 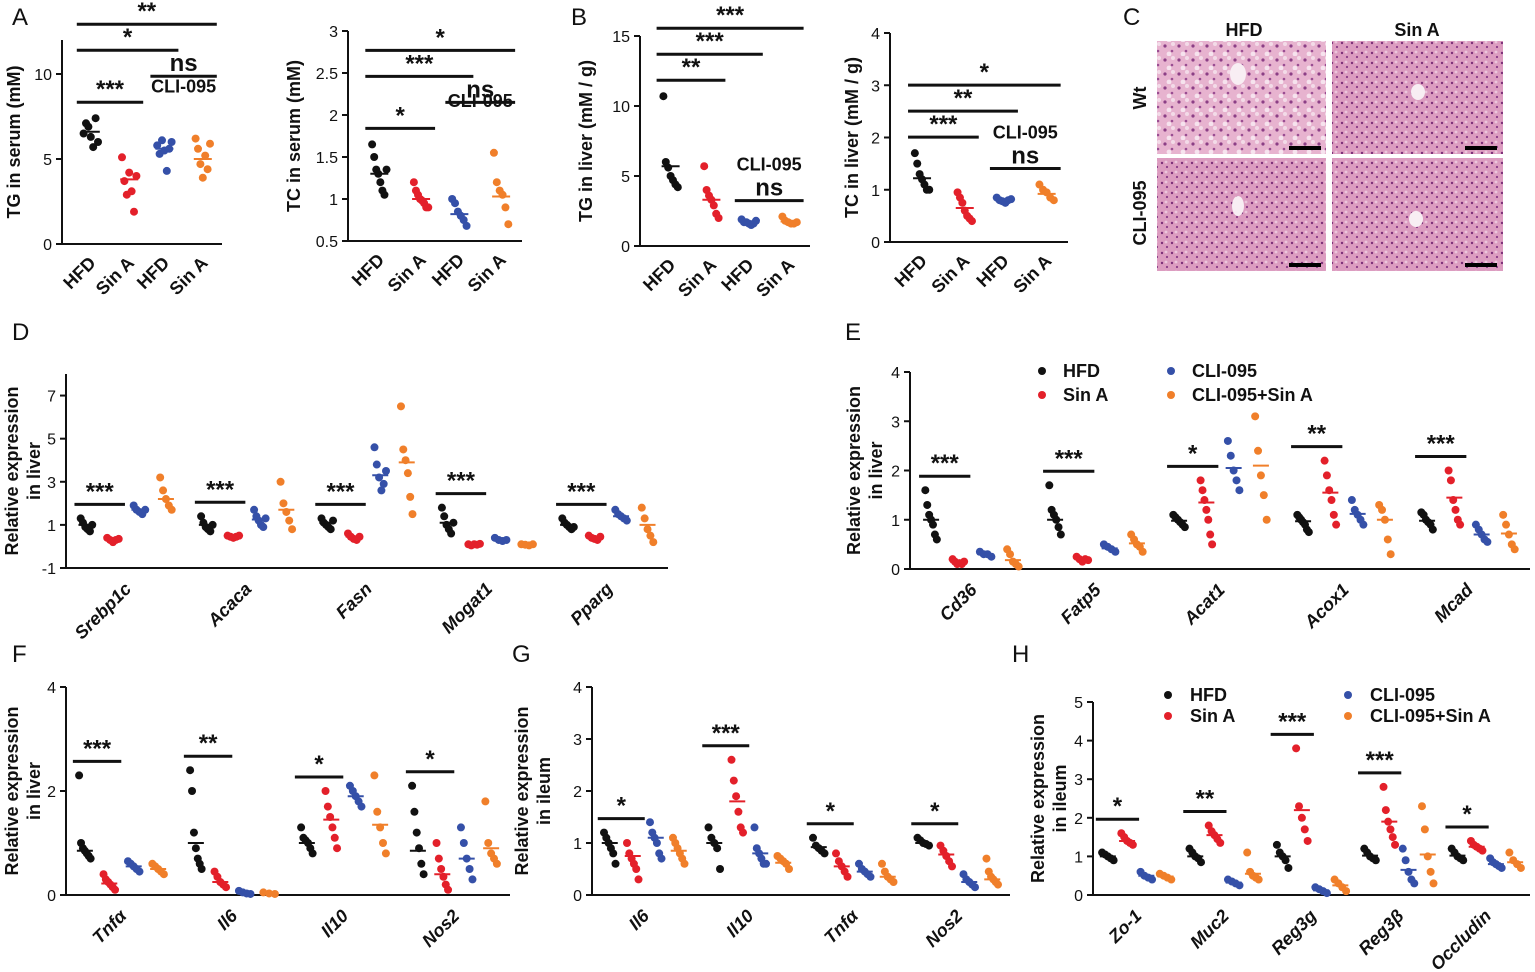 I want to click on x-category-label: Srebp1c, so click(x=103, y=611).